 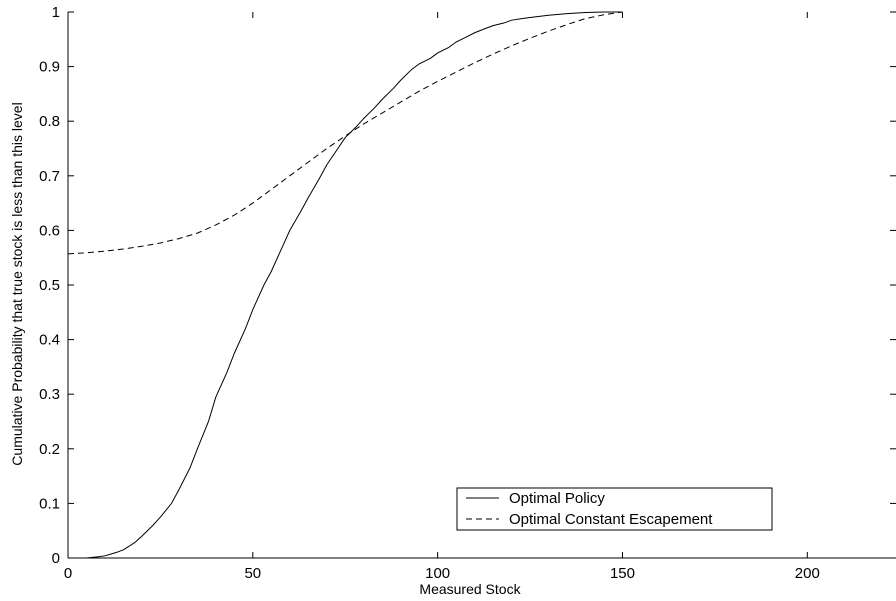 What do you see at coordinates (557, 498) in the screenshot?
I see `legend-label-optimal-policy: Optimal Policy` at bounding box center [557, 498].